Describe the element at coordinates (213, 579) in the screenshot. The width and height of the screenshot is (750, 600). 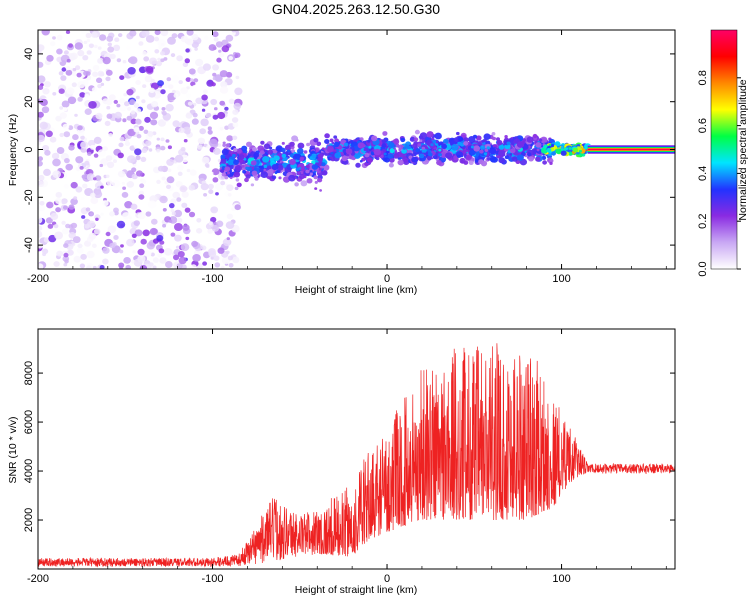
I see `snr-x-tick-label: -100` at that location.